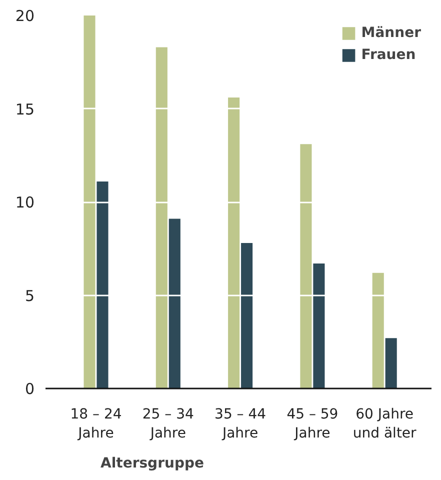 The height and width of the screenshot is (480, 441). Describe the element at coordinates (152, 464) in the screenshot. I see `x-axis-title: Altersgruppe` at that location.